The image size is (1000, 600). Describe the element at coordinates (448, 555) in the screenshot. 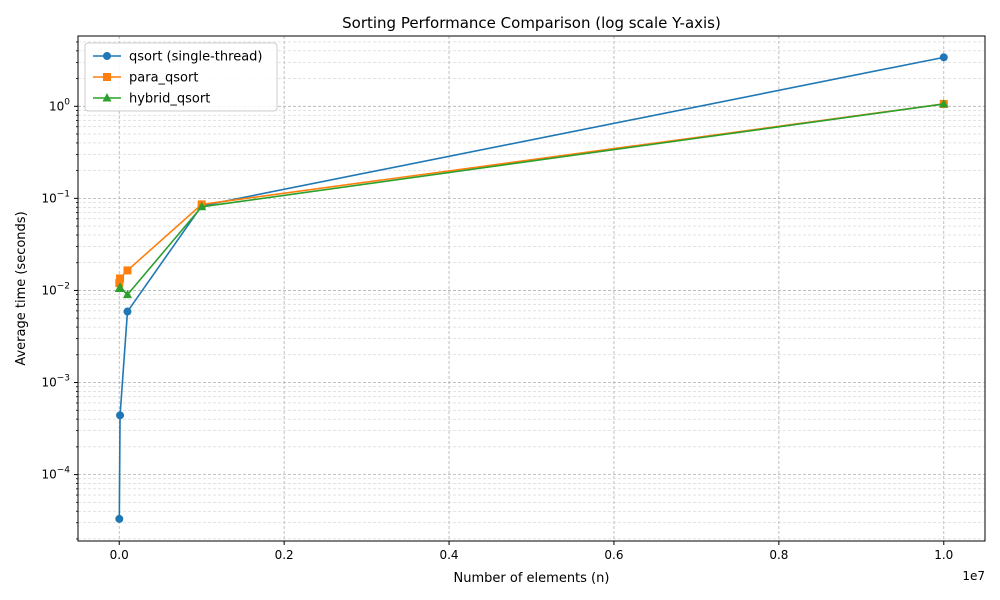

I see `x-tick-label: 0.4` at that location.